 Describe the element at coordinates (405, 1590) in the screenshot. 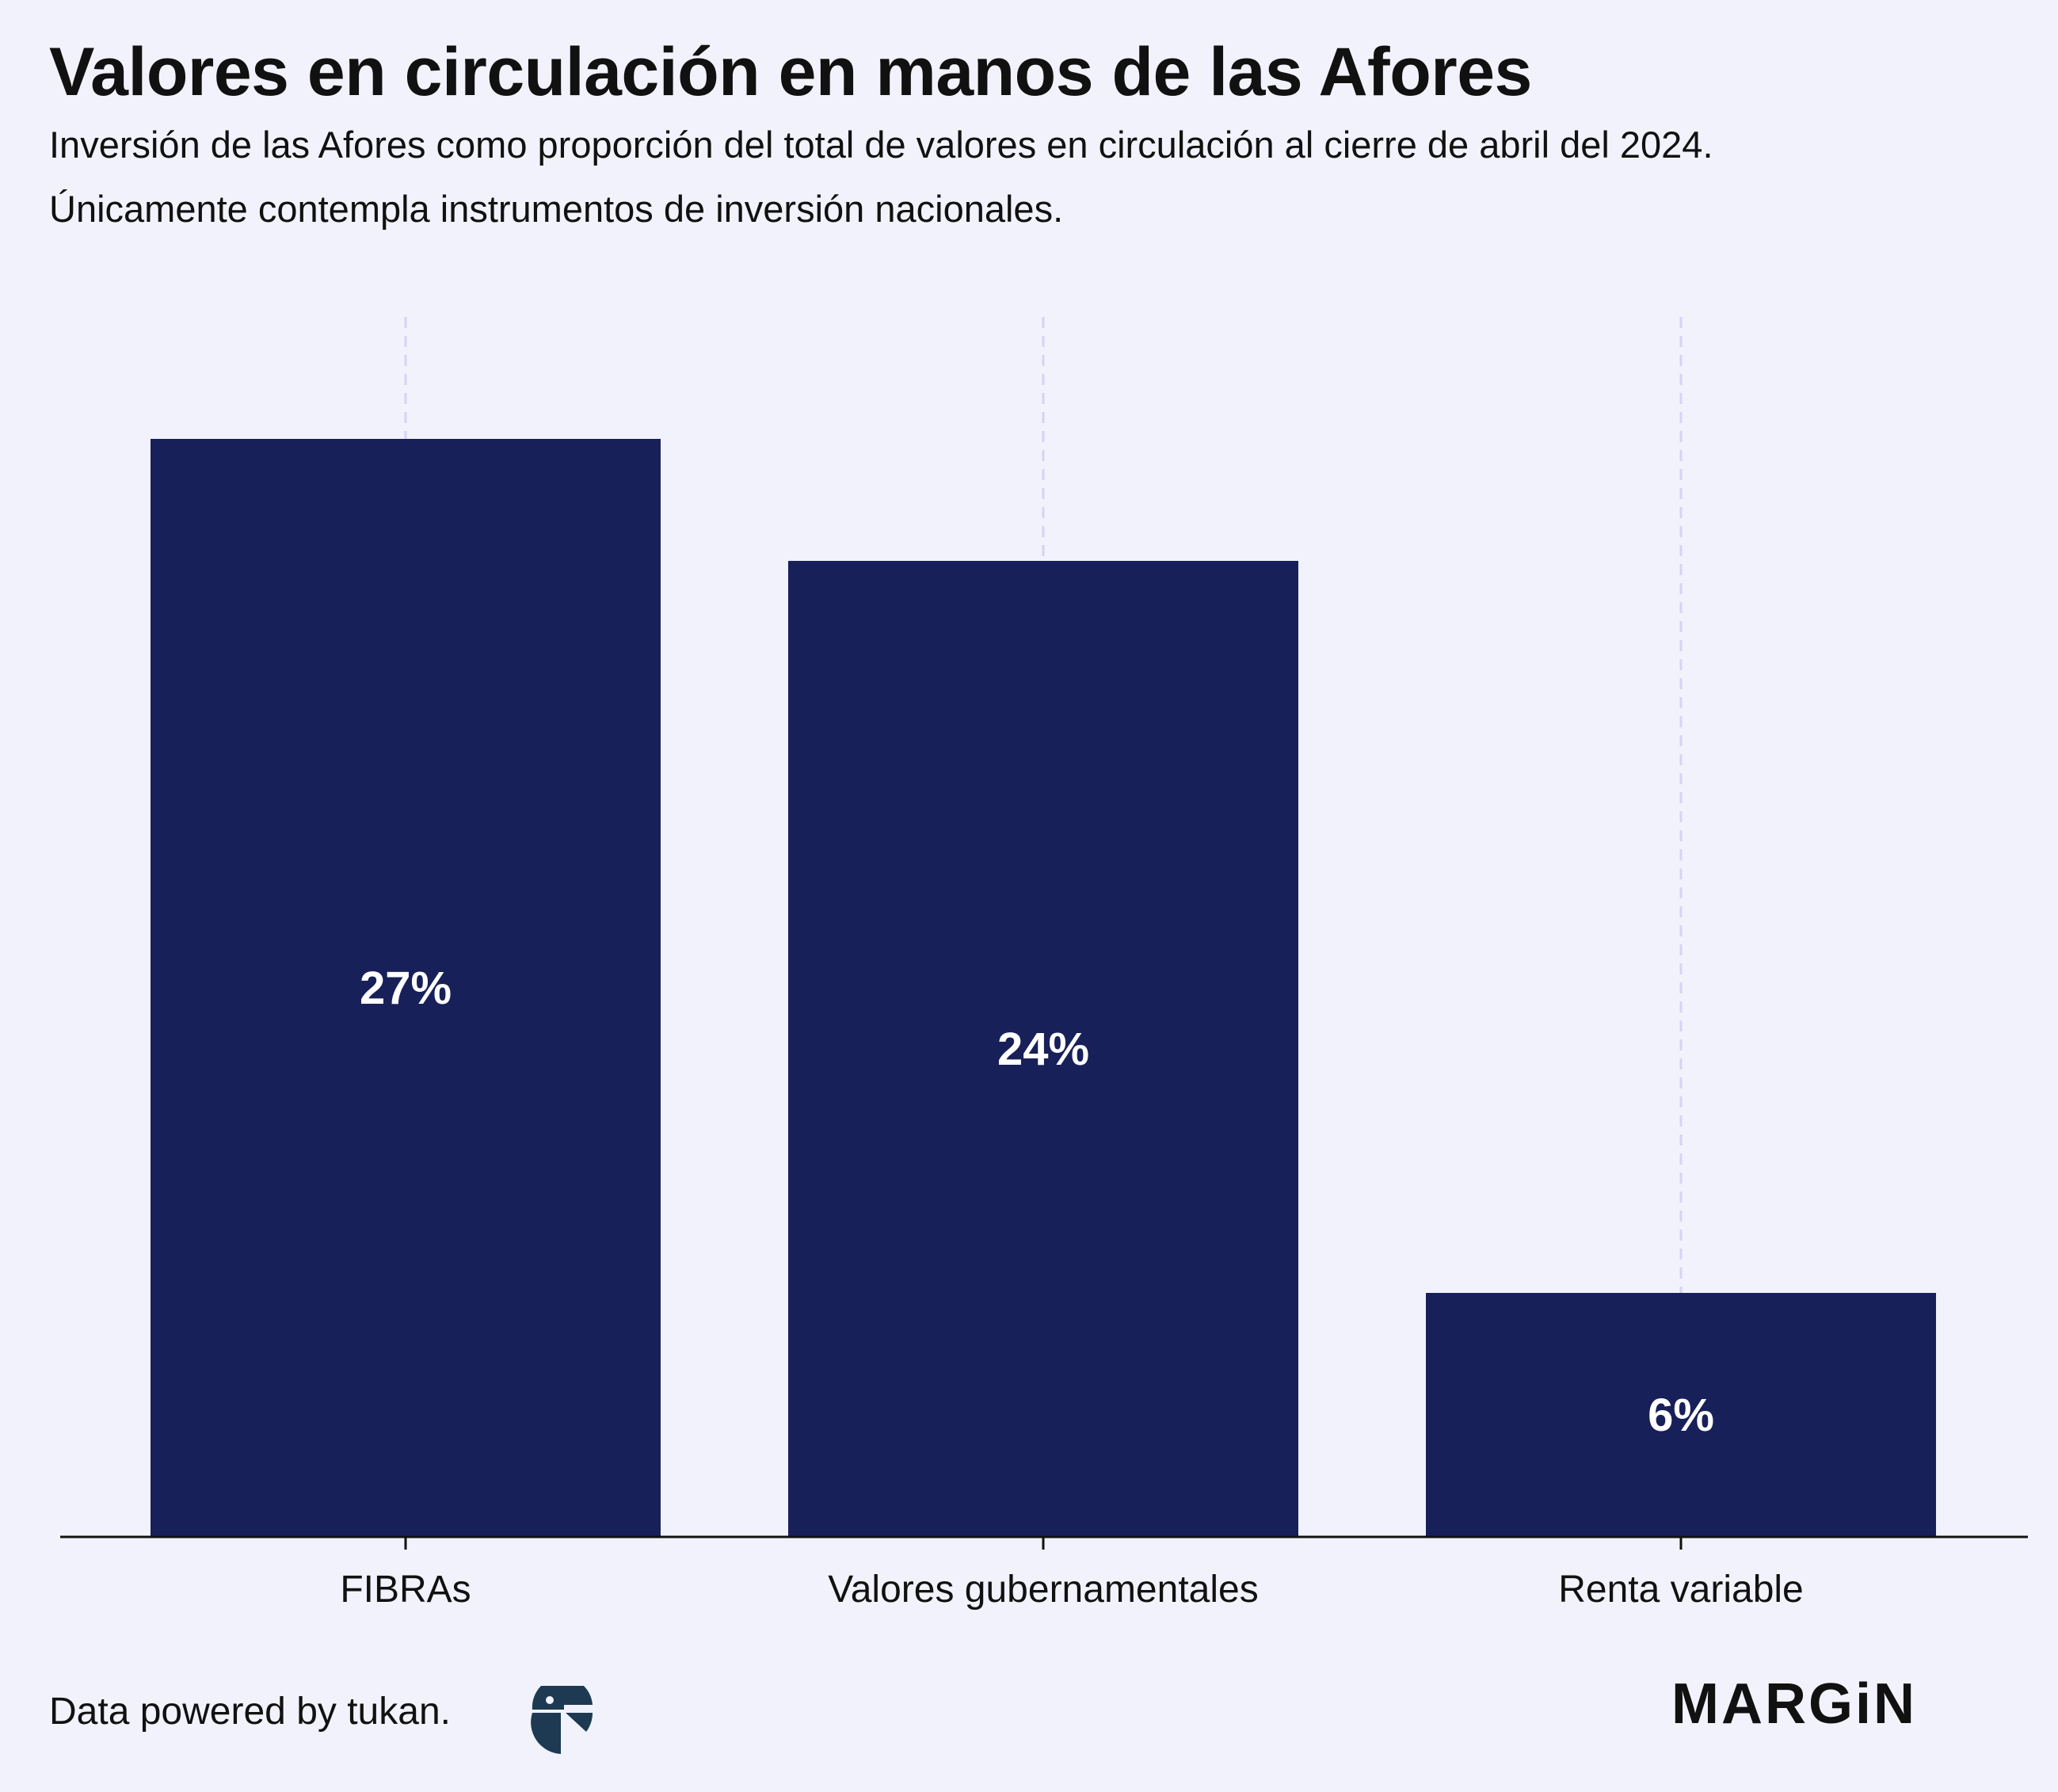

I see `tick-label-fibras: FIBRAs` at that location.